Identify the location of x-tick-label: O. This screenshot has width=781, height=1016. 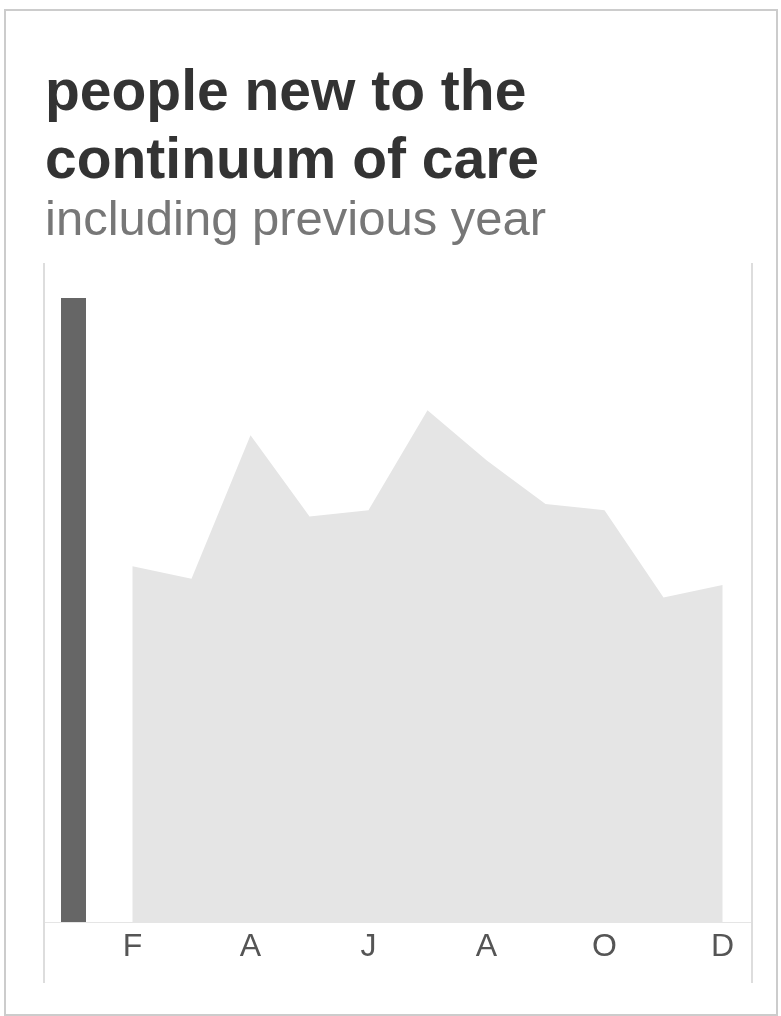
(604, 944).